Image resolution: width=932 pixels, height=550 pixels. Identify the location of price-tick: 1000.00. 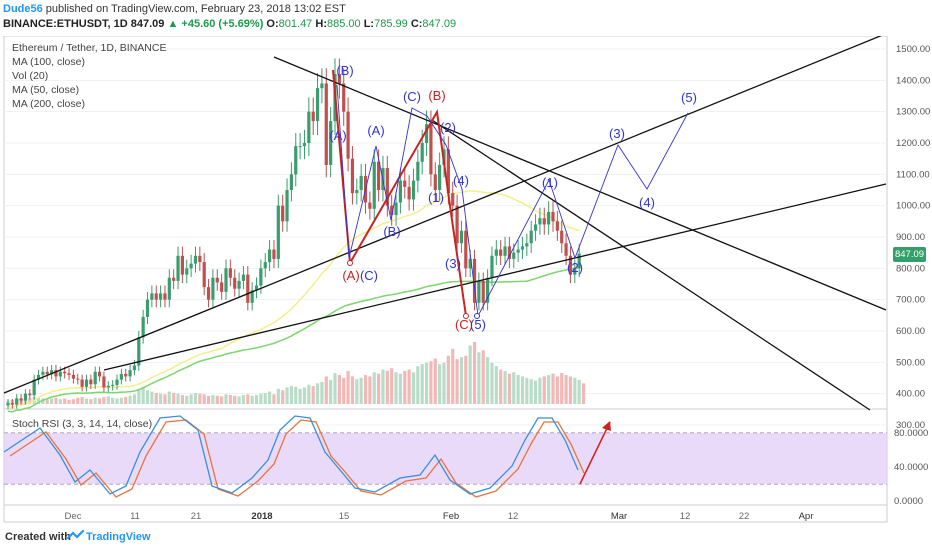
(913, 206).